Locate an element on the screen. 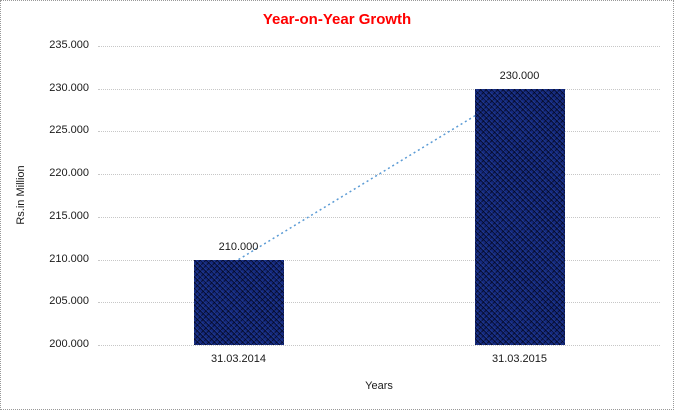  y-tick-label: 205.000 is located at coordinates (69, 301).